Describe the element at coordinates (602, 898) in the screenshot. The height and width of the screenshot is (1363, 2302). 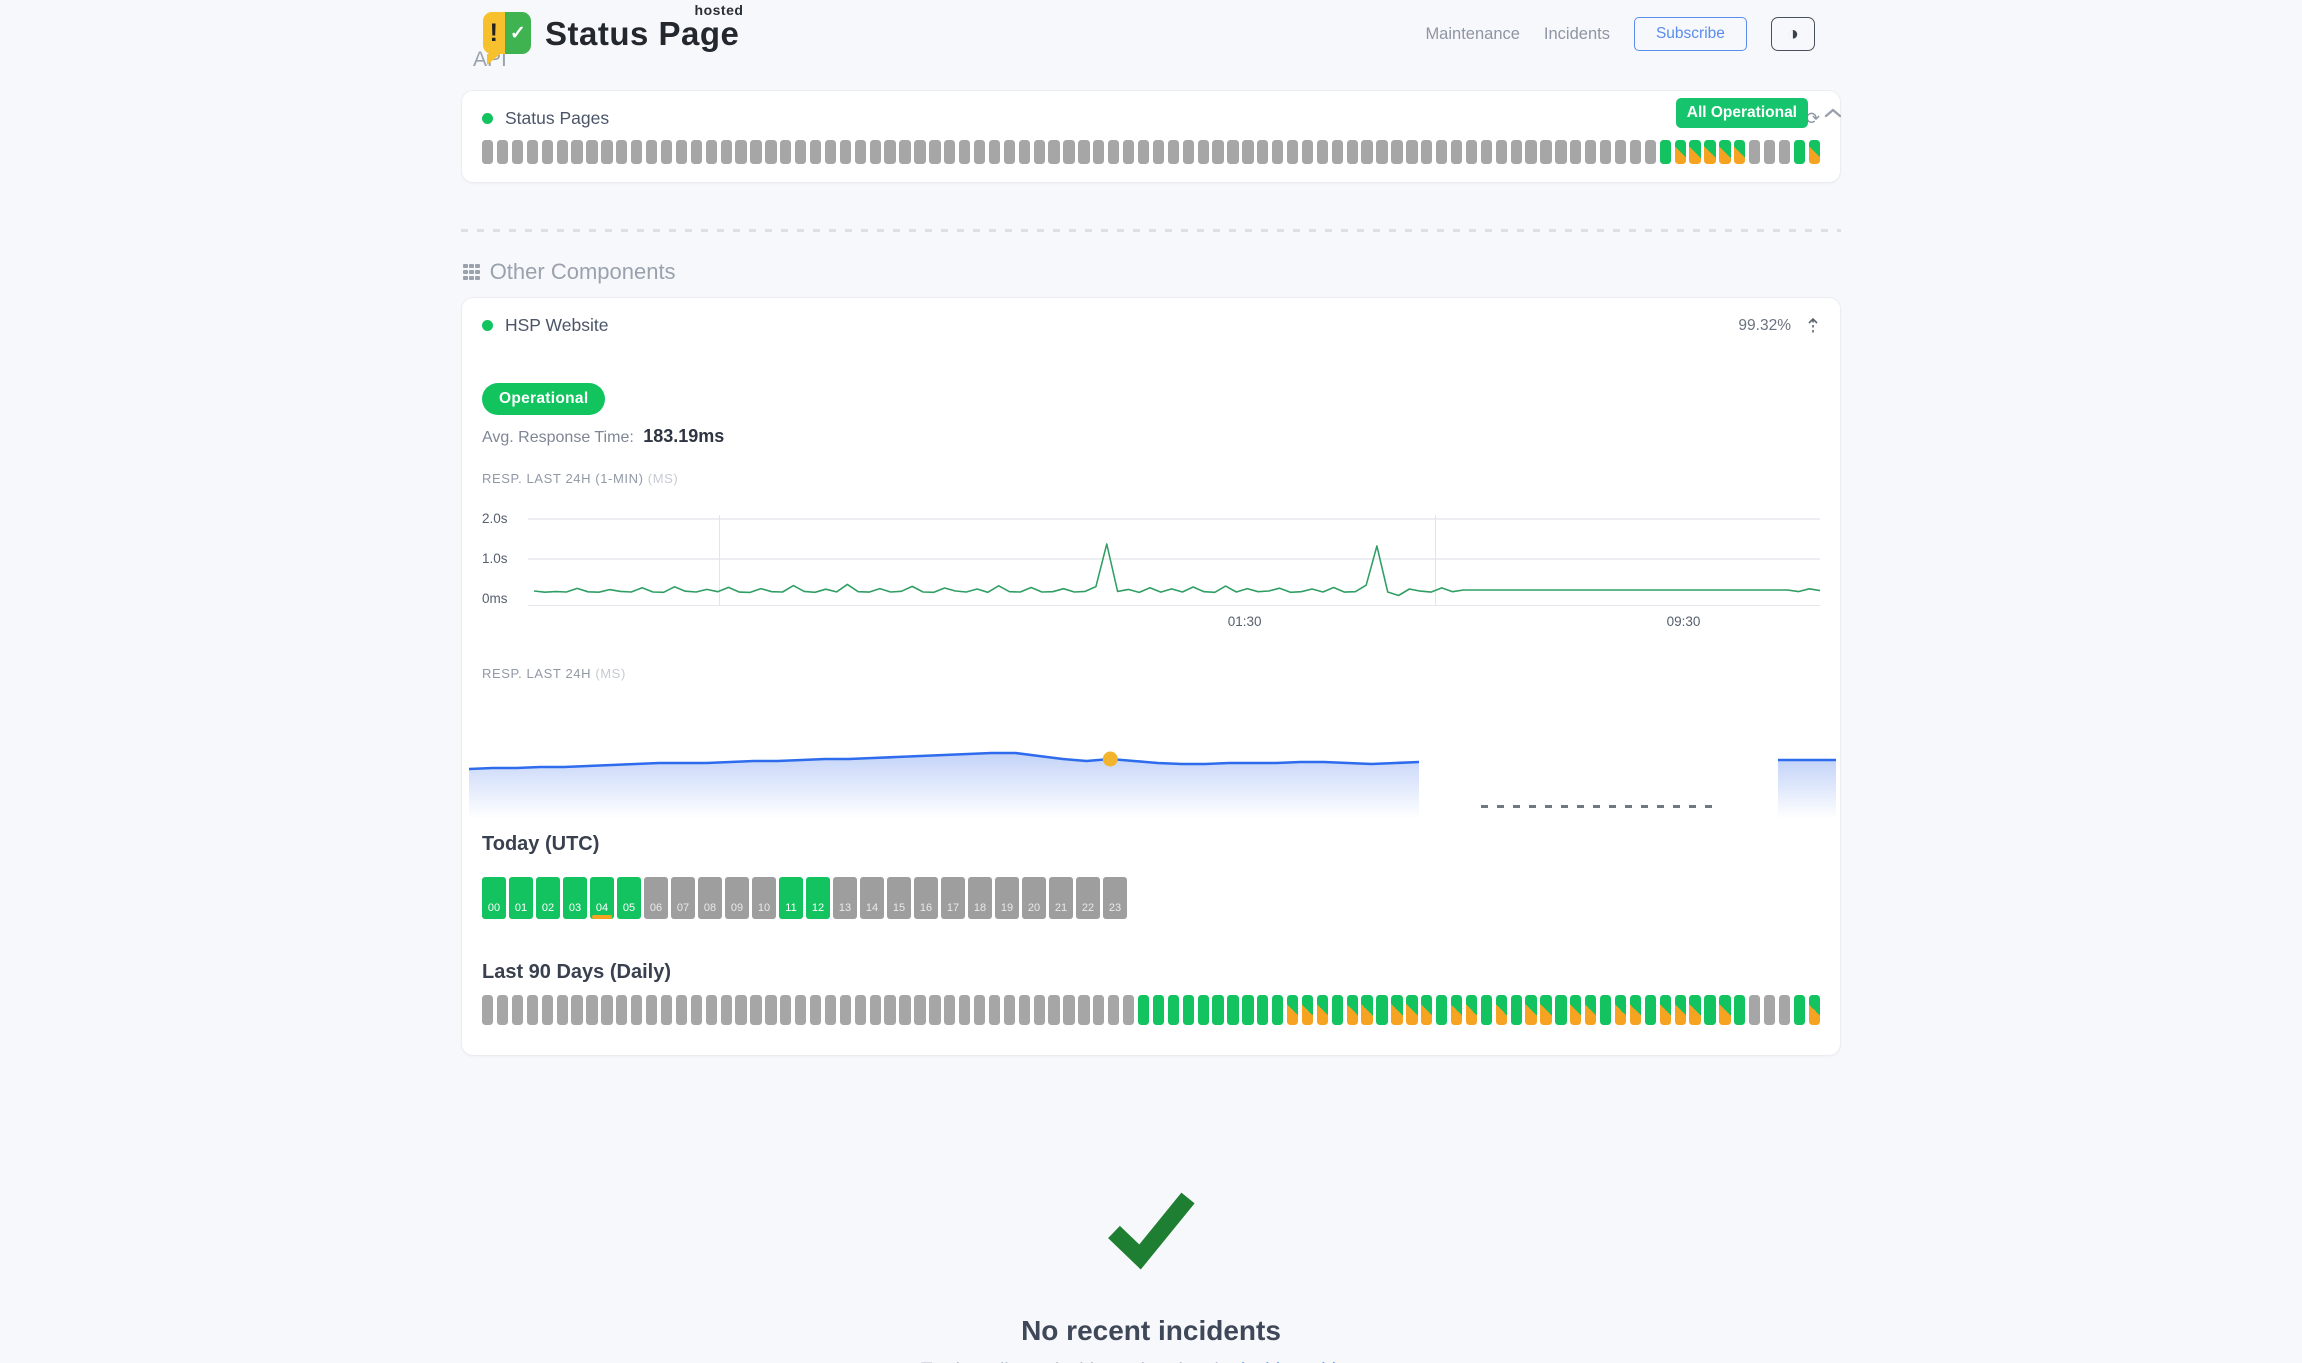
I see `hour-block-04: 04` at that location.